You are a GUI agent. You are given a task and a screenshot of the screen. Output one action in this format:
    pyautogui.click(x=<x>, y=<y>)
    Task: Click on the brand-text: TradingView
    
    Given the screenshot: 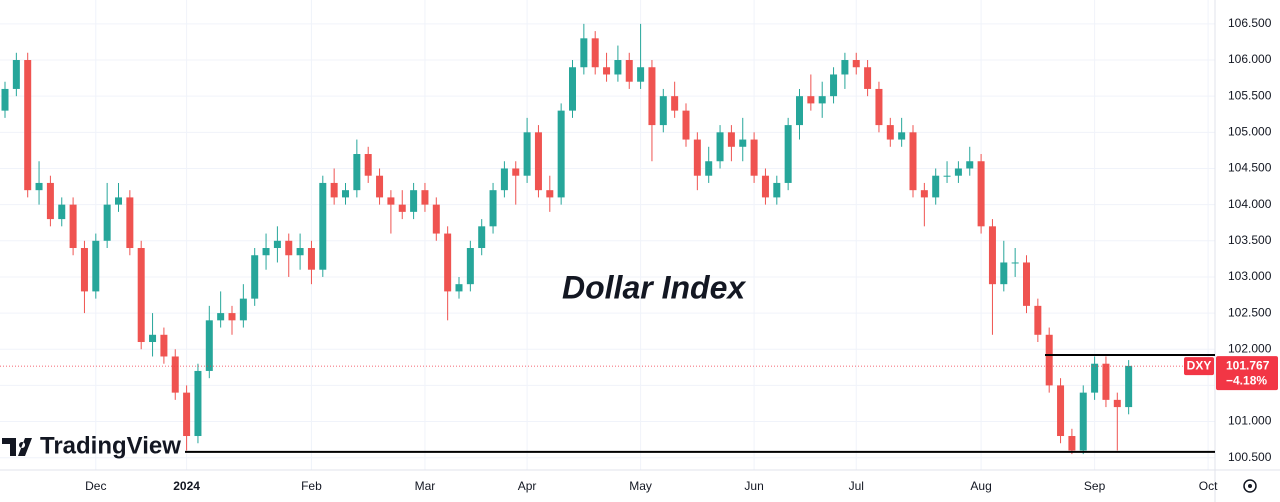 What is the action you would take?
    pyautogui.click(x=110, y=445)
    